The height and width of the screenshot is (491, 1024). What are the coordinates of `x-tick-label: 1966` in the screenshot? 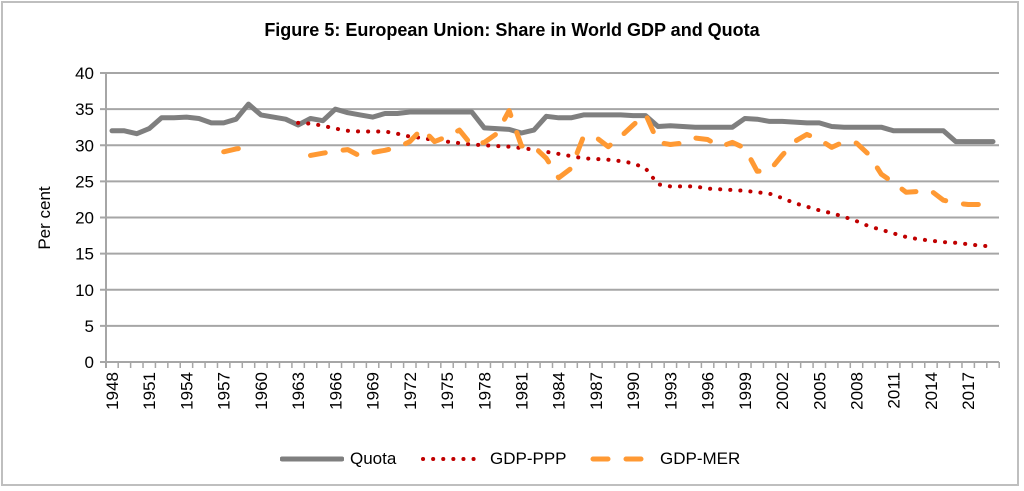 It's located at (335, 391).